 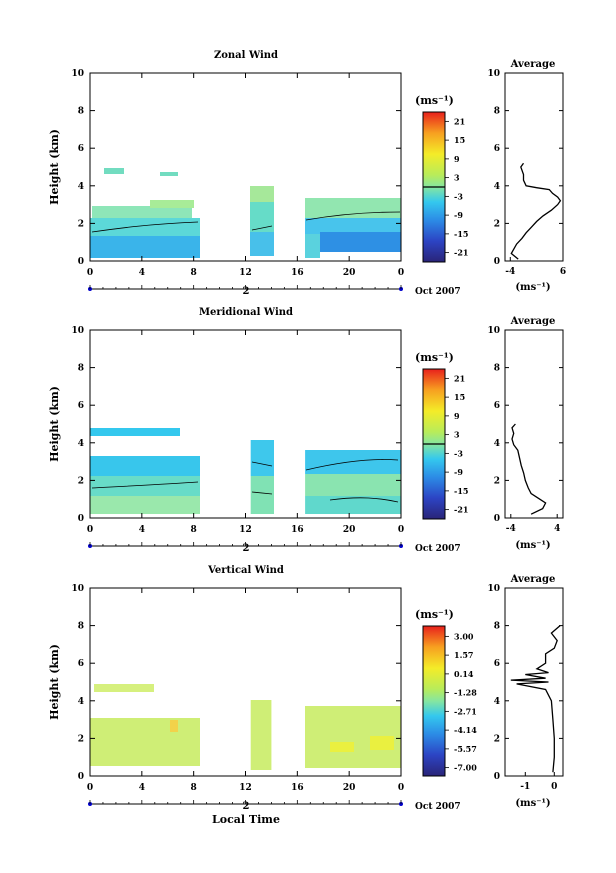 I want to click on colorbar-ticks: 3.00 1.57 0.14 -1.28 -2.71 -4.14 -5.57 -7.00, so click(x=461, y=702).